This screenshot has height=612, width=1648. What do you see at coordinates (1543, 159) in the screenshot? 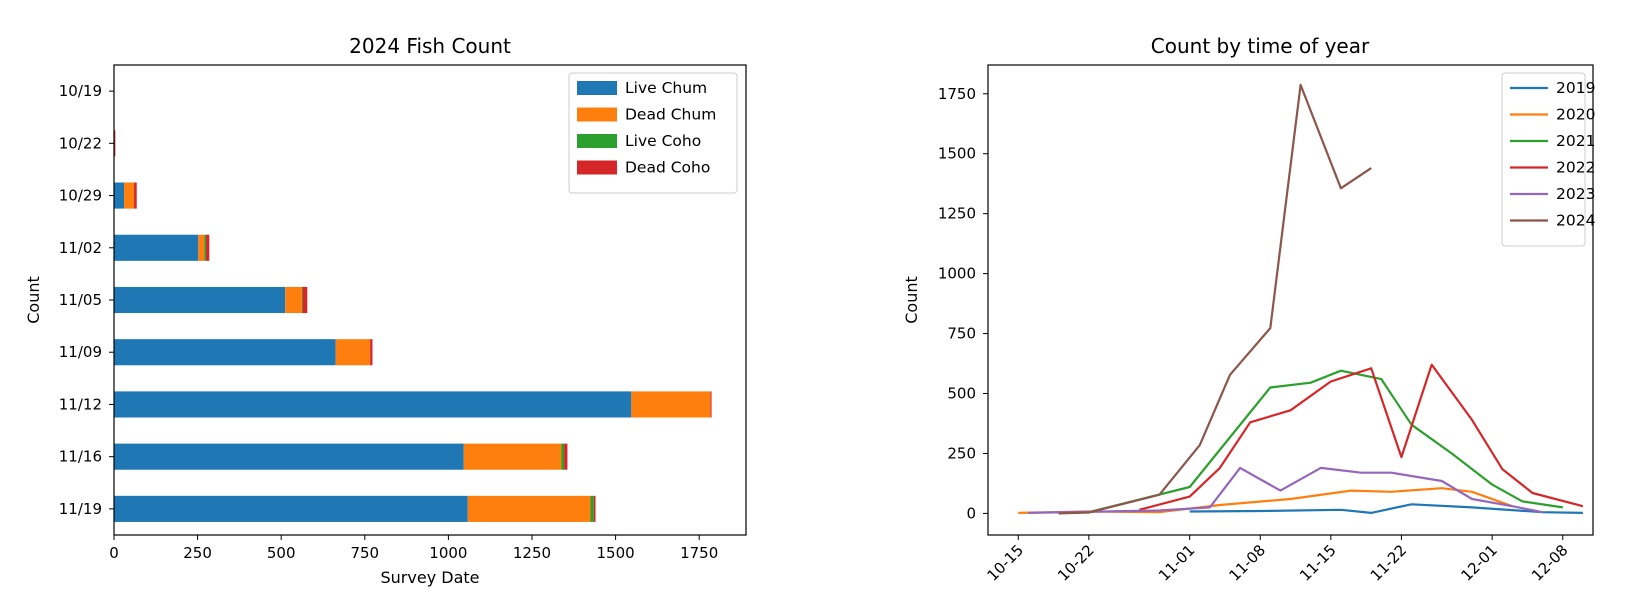
I see `legend-box` at bounding box center [1543, 159].